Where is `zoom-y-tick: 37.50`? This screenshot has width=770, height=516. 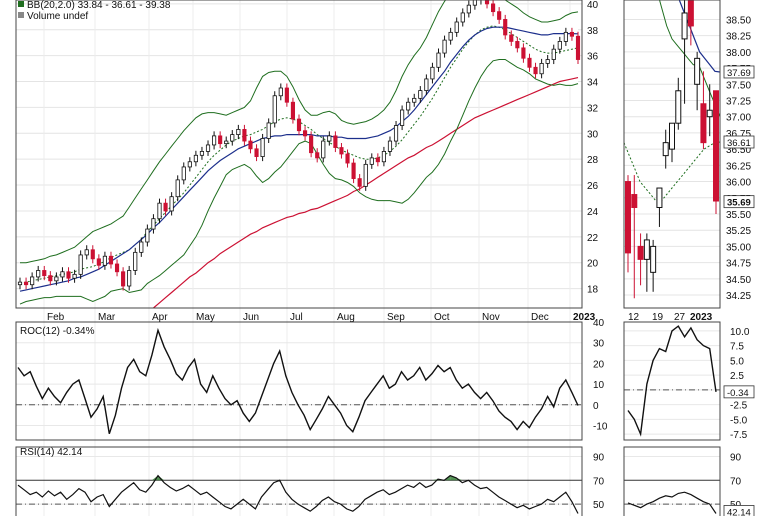 zoom-y-tick: 37.50 is located at coordinates (738, 85).